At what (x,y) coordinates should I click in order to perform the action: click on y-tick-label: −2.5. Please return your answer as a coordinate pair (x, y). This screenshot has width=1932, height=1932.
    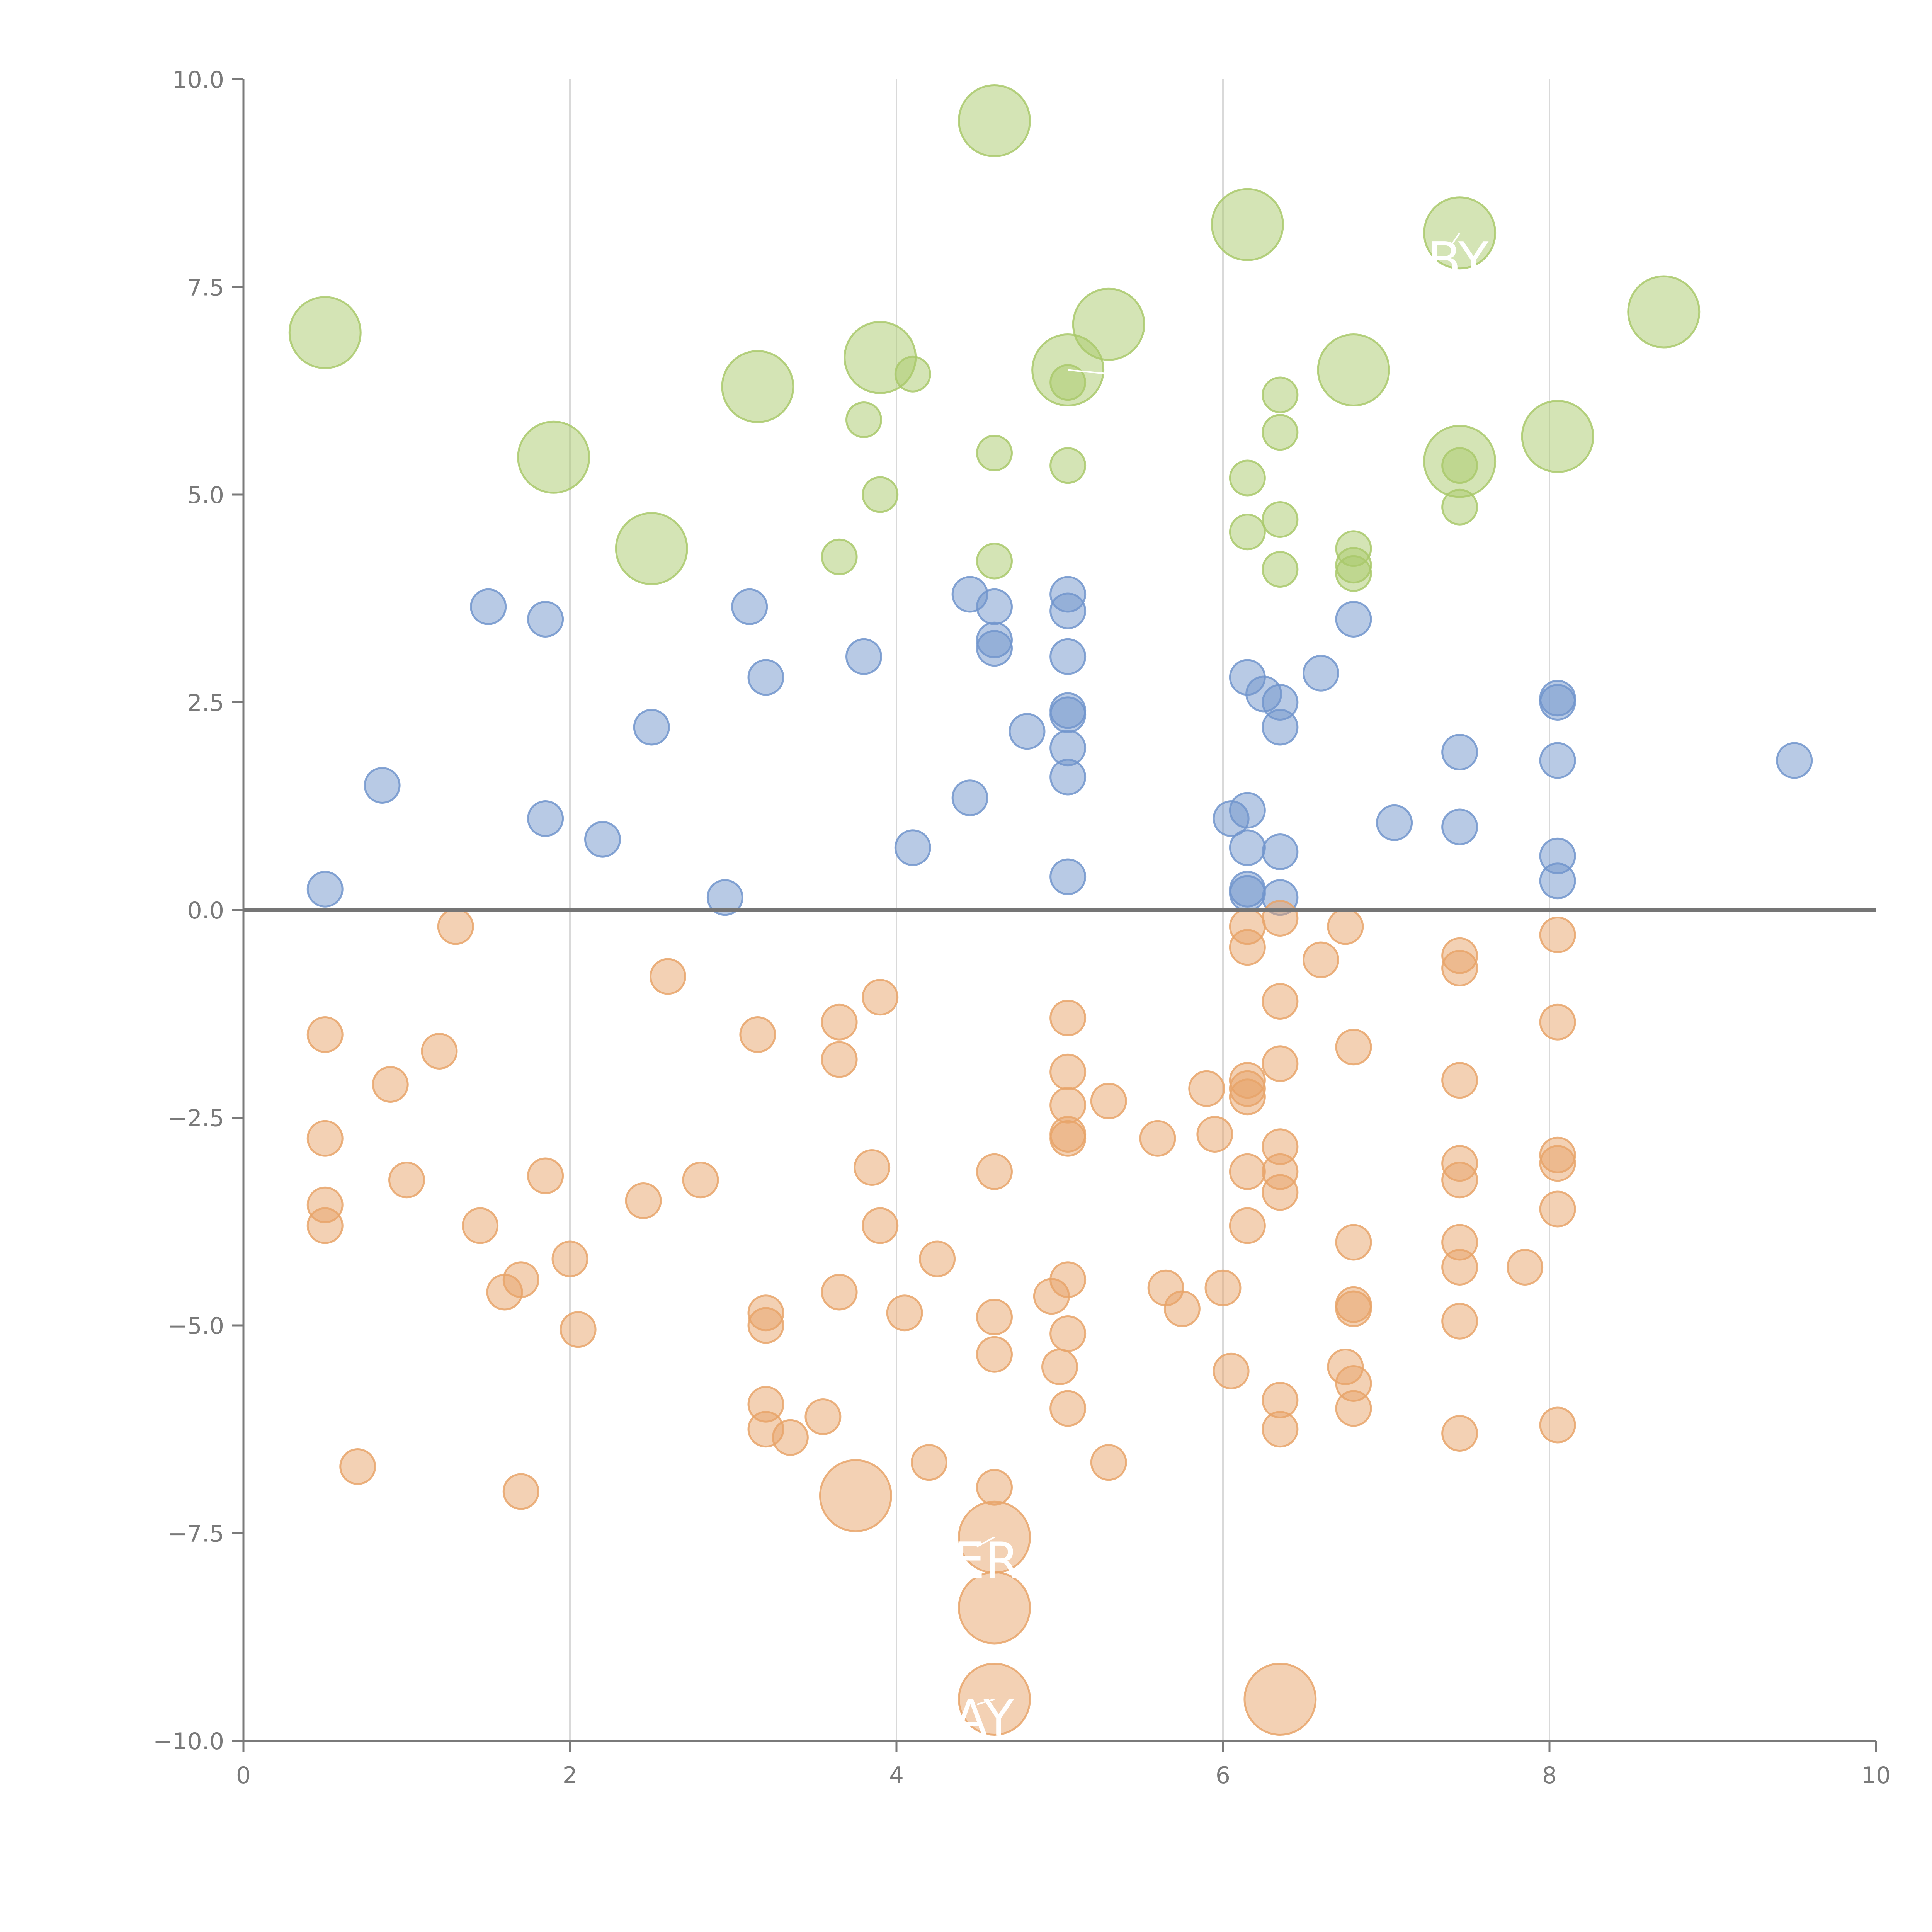
    Looking at the image, I should click on (196, 1119).